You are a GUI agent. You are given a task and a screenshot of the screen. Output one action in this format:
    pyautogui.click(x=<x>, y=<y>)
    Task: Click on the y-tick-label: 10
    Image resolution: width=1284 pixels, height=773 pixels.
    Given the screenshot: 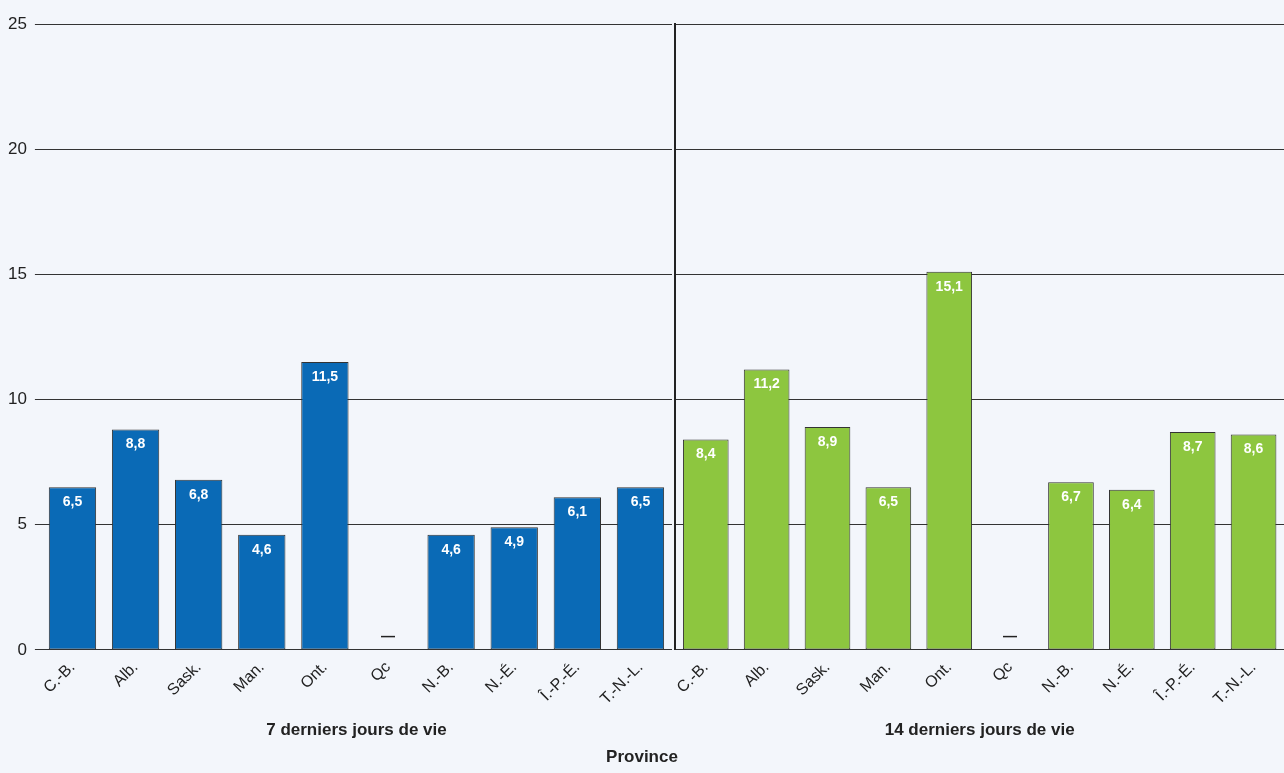 What is the action you would take?
    pyautogui.click(x=17, y=399)
    